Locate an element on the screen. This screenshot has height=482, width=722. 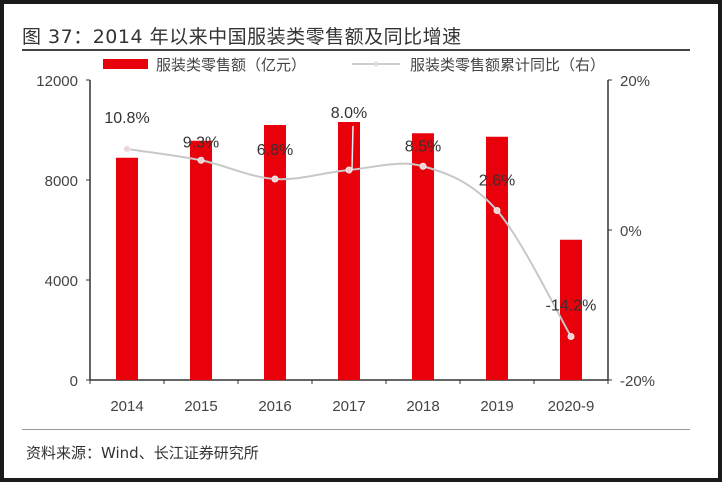
growth-point-2017 is located at coordinates (349, 170).